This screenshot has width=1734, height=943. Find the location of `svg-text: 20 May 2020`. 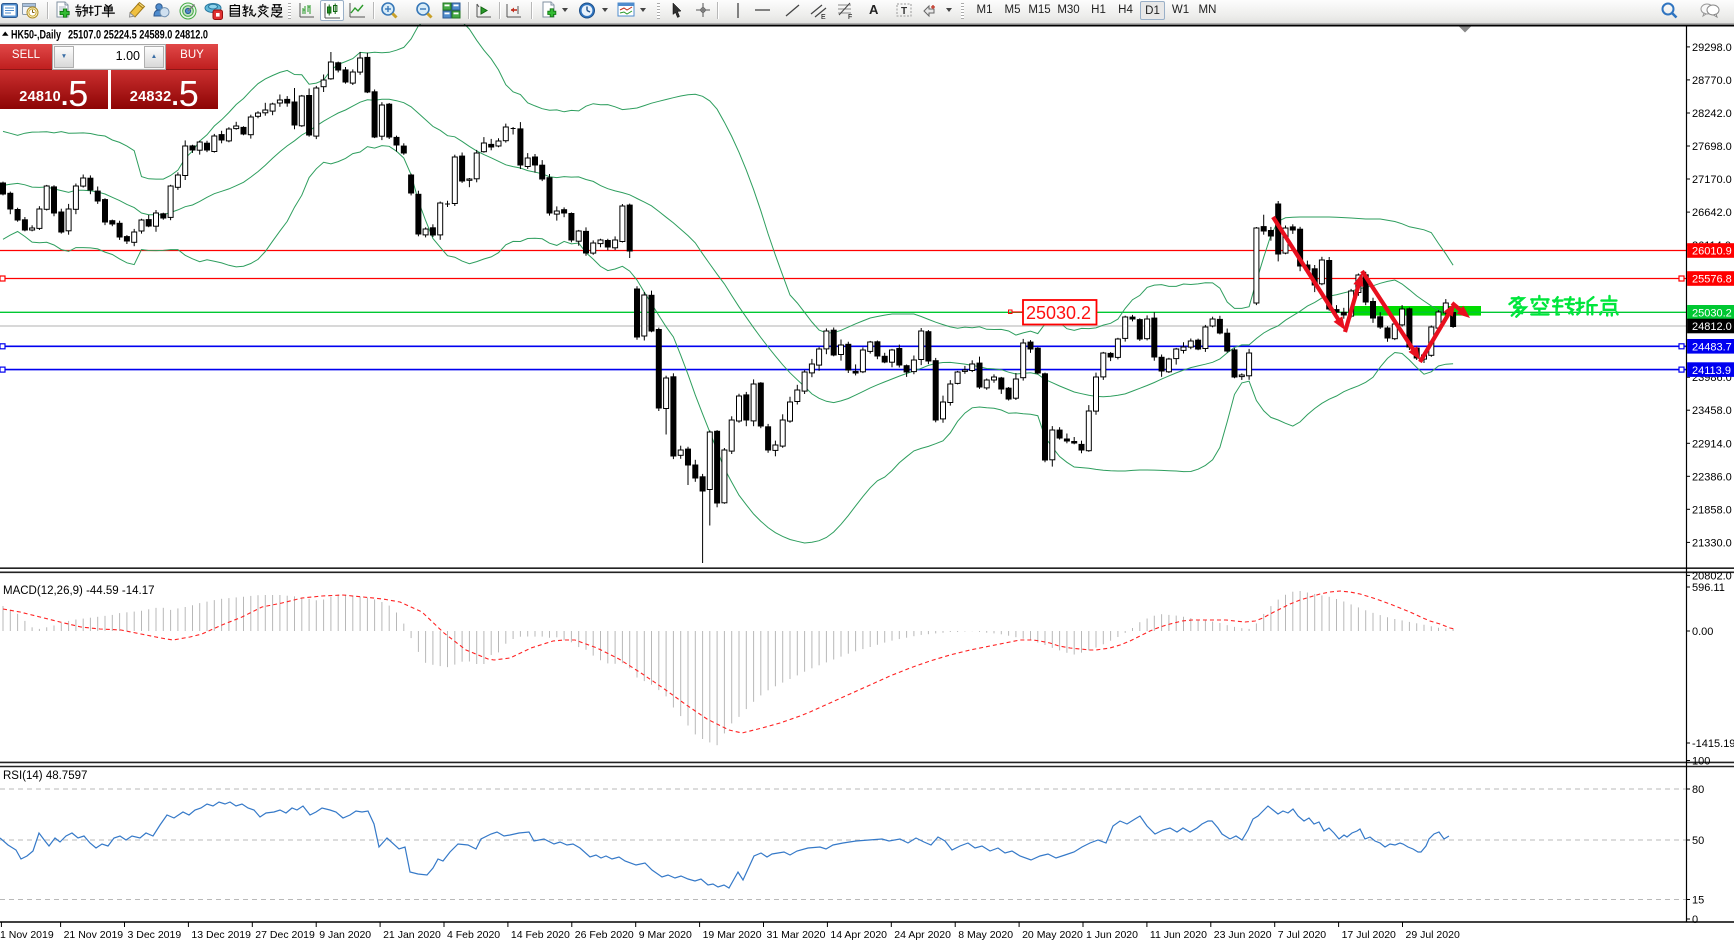

svg-text: 20 May 2020 is located at coordinates (1052, 935).